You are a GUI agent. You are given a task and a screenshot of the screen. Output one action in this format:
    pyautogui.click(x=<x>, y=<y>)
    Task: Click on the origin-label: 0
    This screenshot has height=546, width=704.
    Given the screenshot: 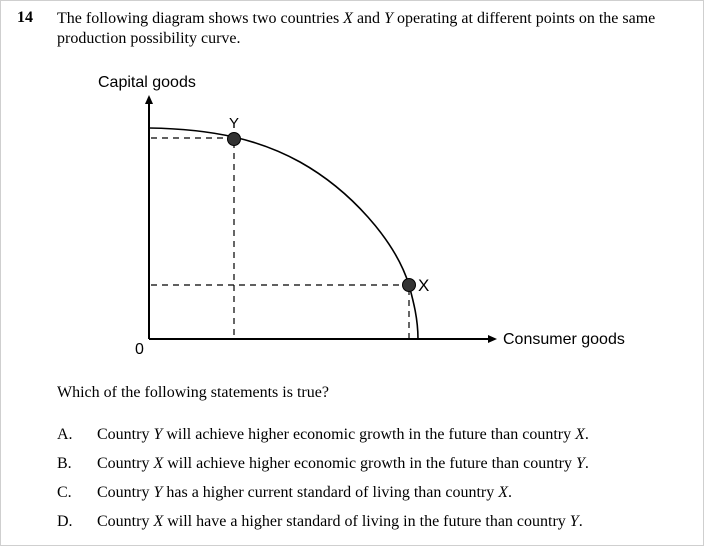 What is the action you would take?
    pyautogui.click(x=139, y=349)
    